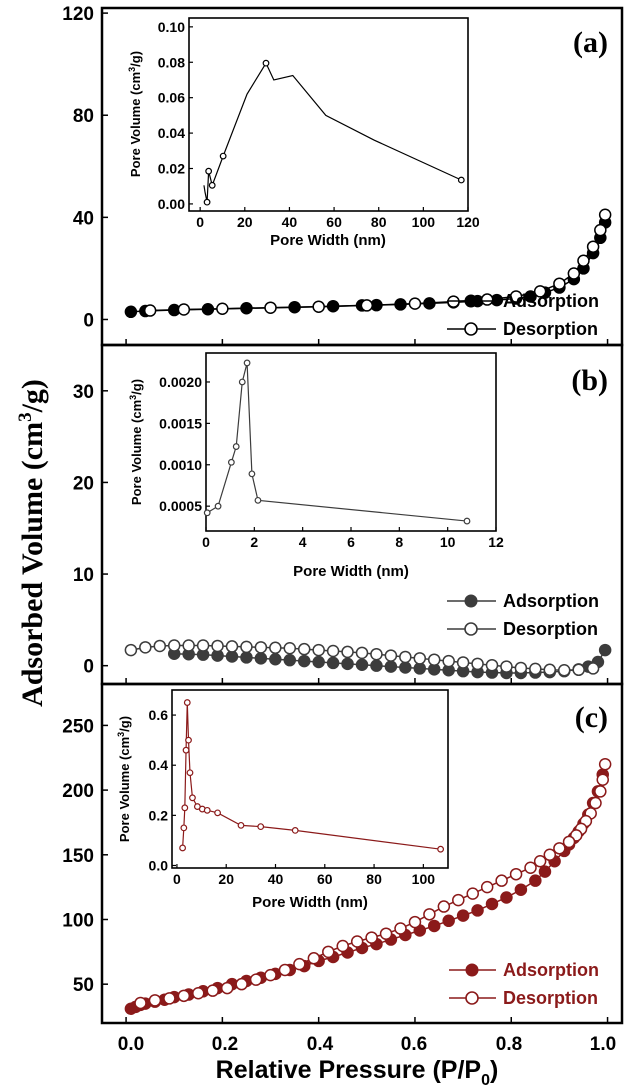 Image resolution: width=629 pixels, height=1086 pixels. What do you see at coordinates (180, 382) in the screenshot?
I see `inset-y-tick-label: 0.0020` at bounding box center [180, 382].